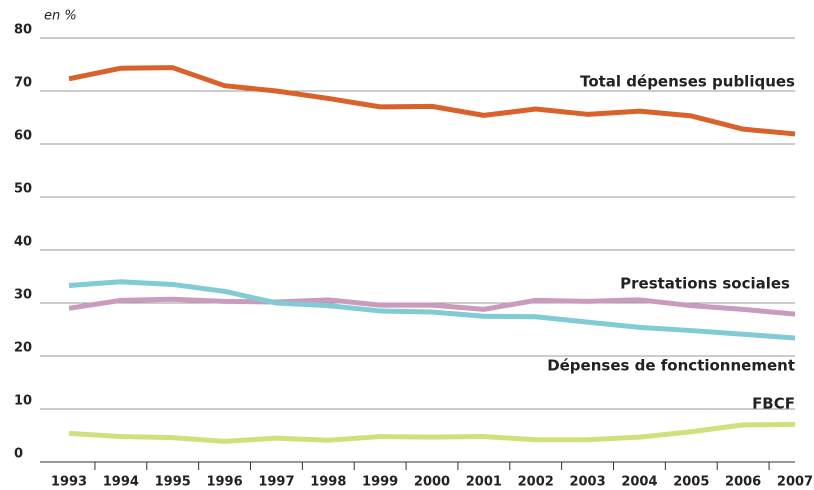 The height and width of the screenshot is (490, 814). Describe the element at coordinates (276, 482) in the screenshot. I see `x-tick-label: 1997` at that location.